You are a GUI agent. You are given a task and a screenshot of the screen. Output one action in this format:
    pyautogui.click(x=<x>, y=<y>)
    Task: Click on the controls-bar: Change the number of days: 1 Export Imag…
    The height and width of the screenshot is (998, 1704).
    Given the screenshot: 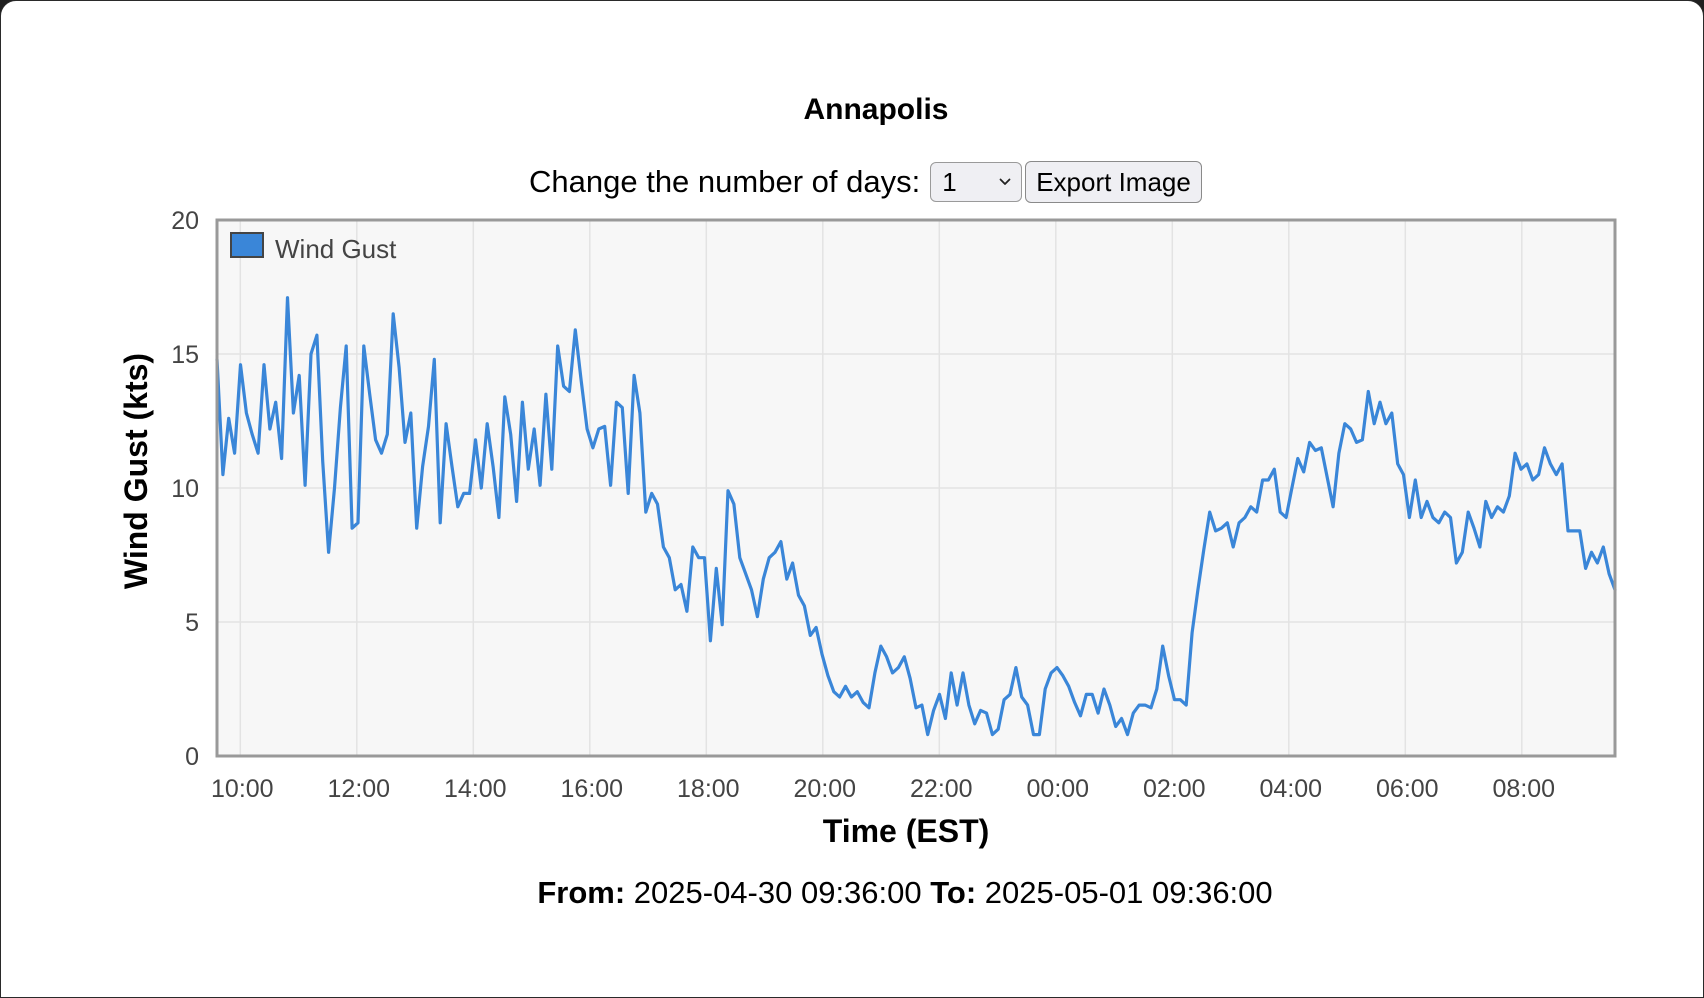 What is the action you would take?
    pyautogui.click(x=865, y=182)
    